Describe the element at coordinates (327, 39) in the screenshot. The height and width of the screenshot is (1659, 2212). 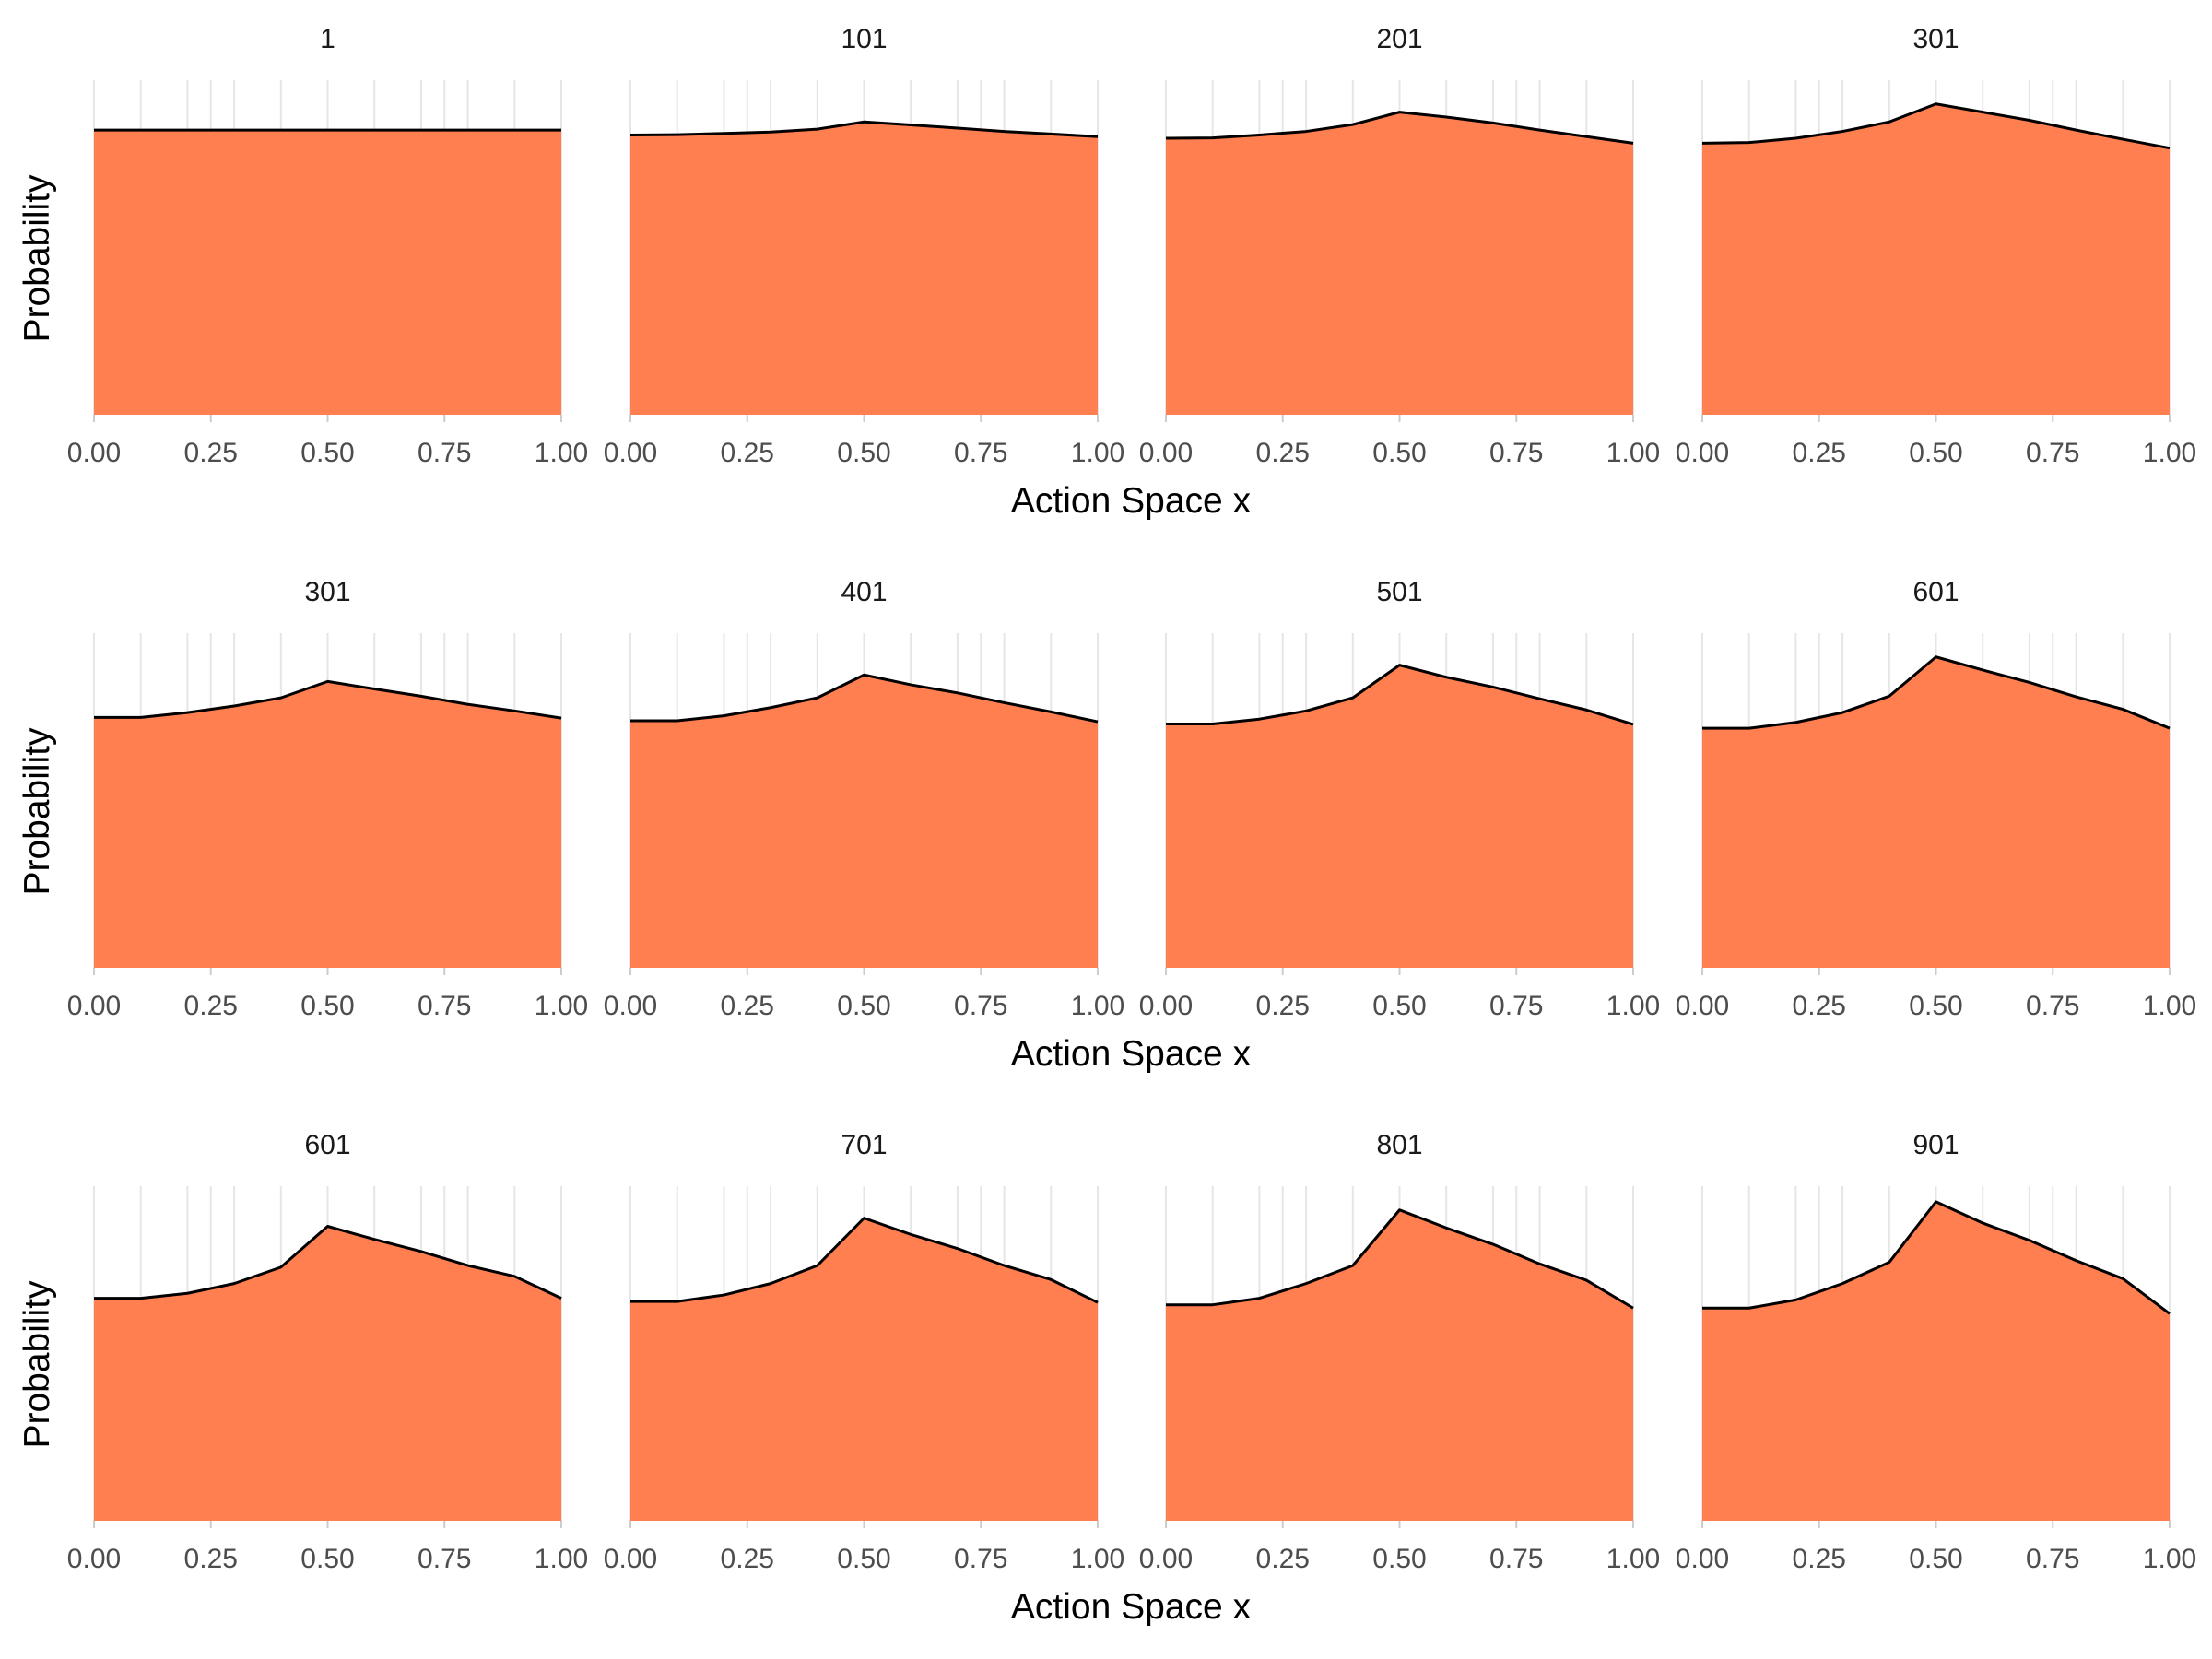
I see `facet-title: 1` at that location.